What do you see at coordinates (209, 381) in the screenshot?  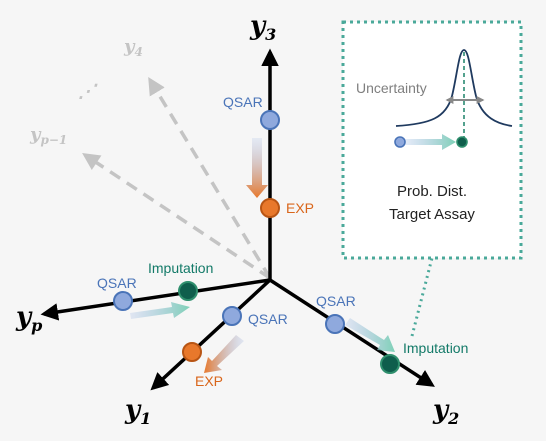 I see `y1-exp-label: EXP` at bounding box center [209, 381].